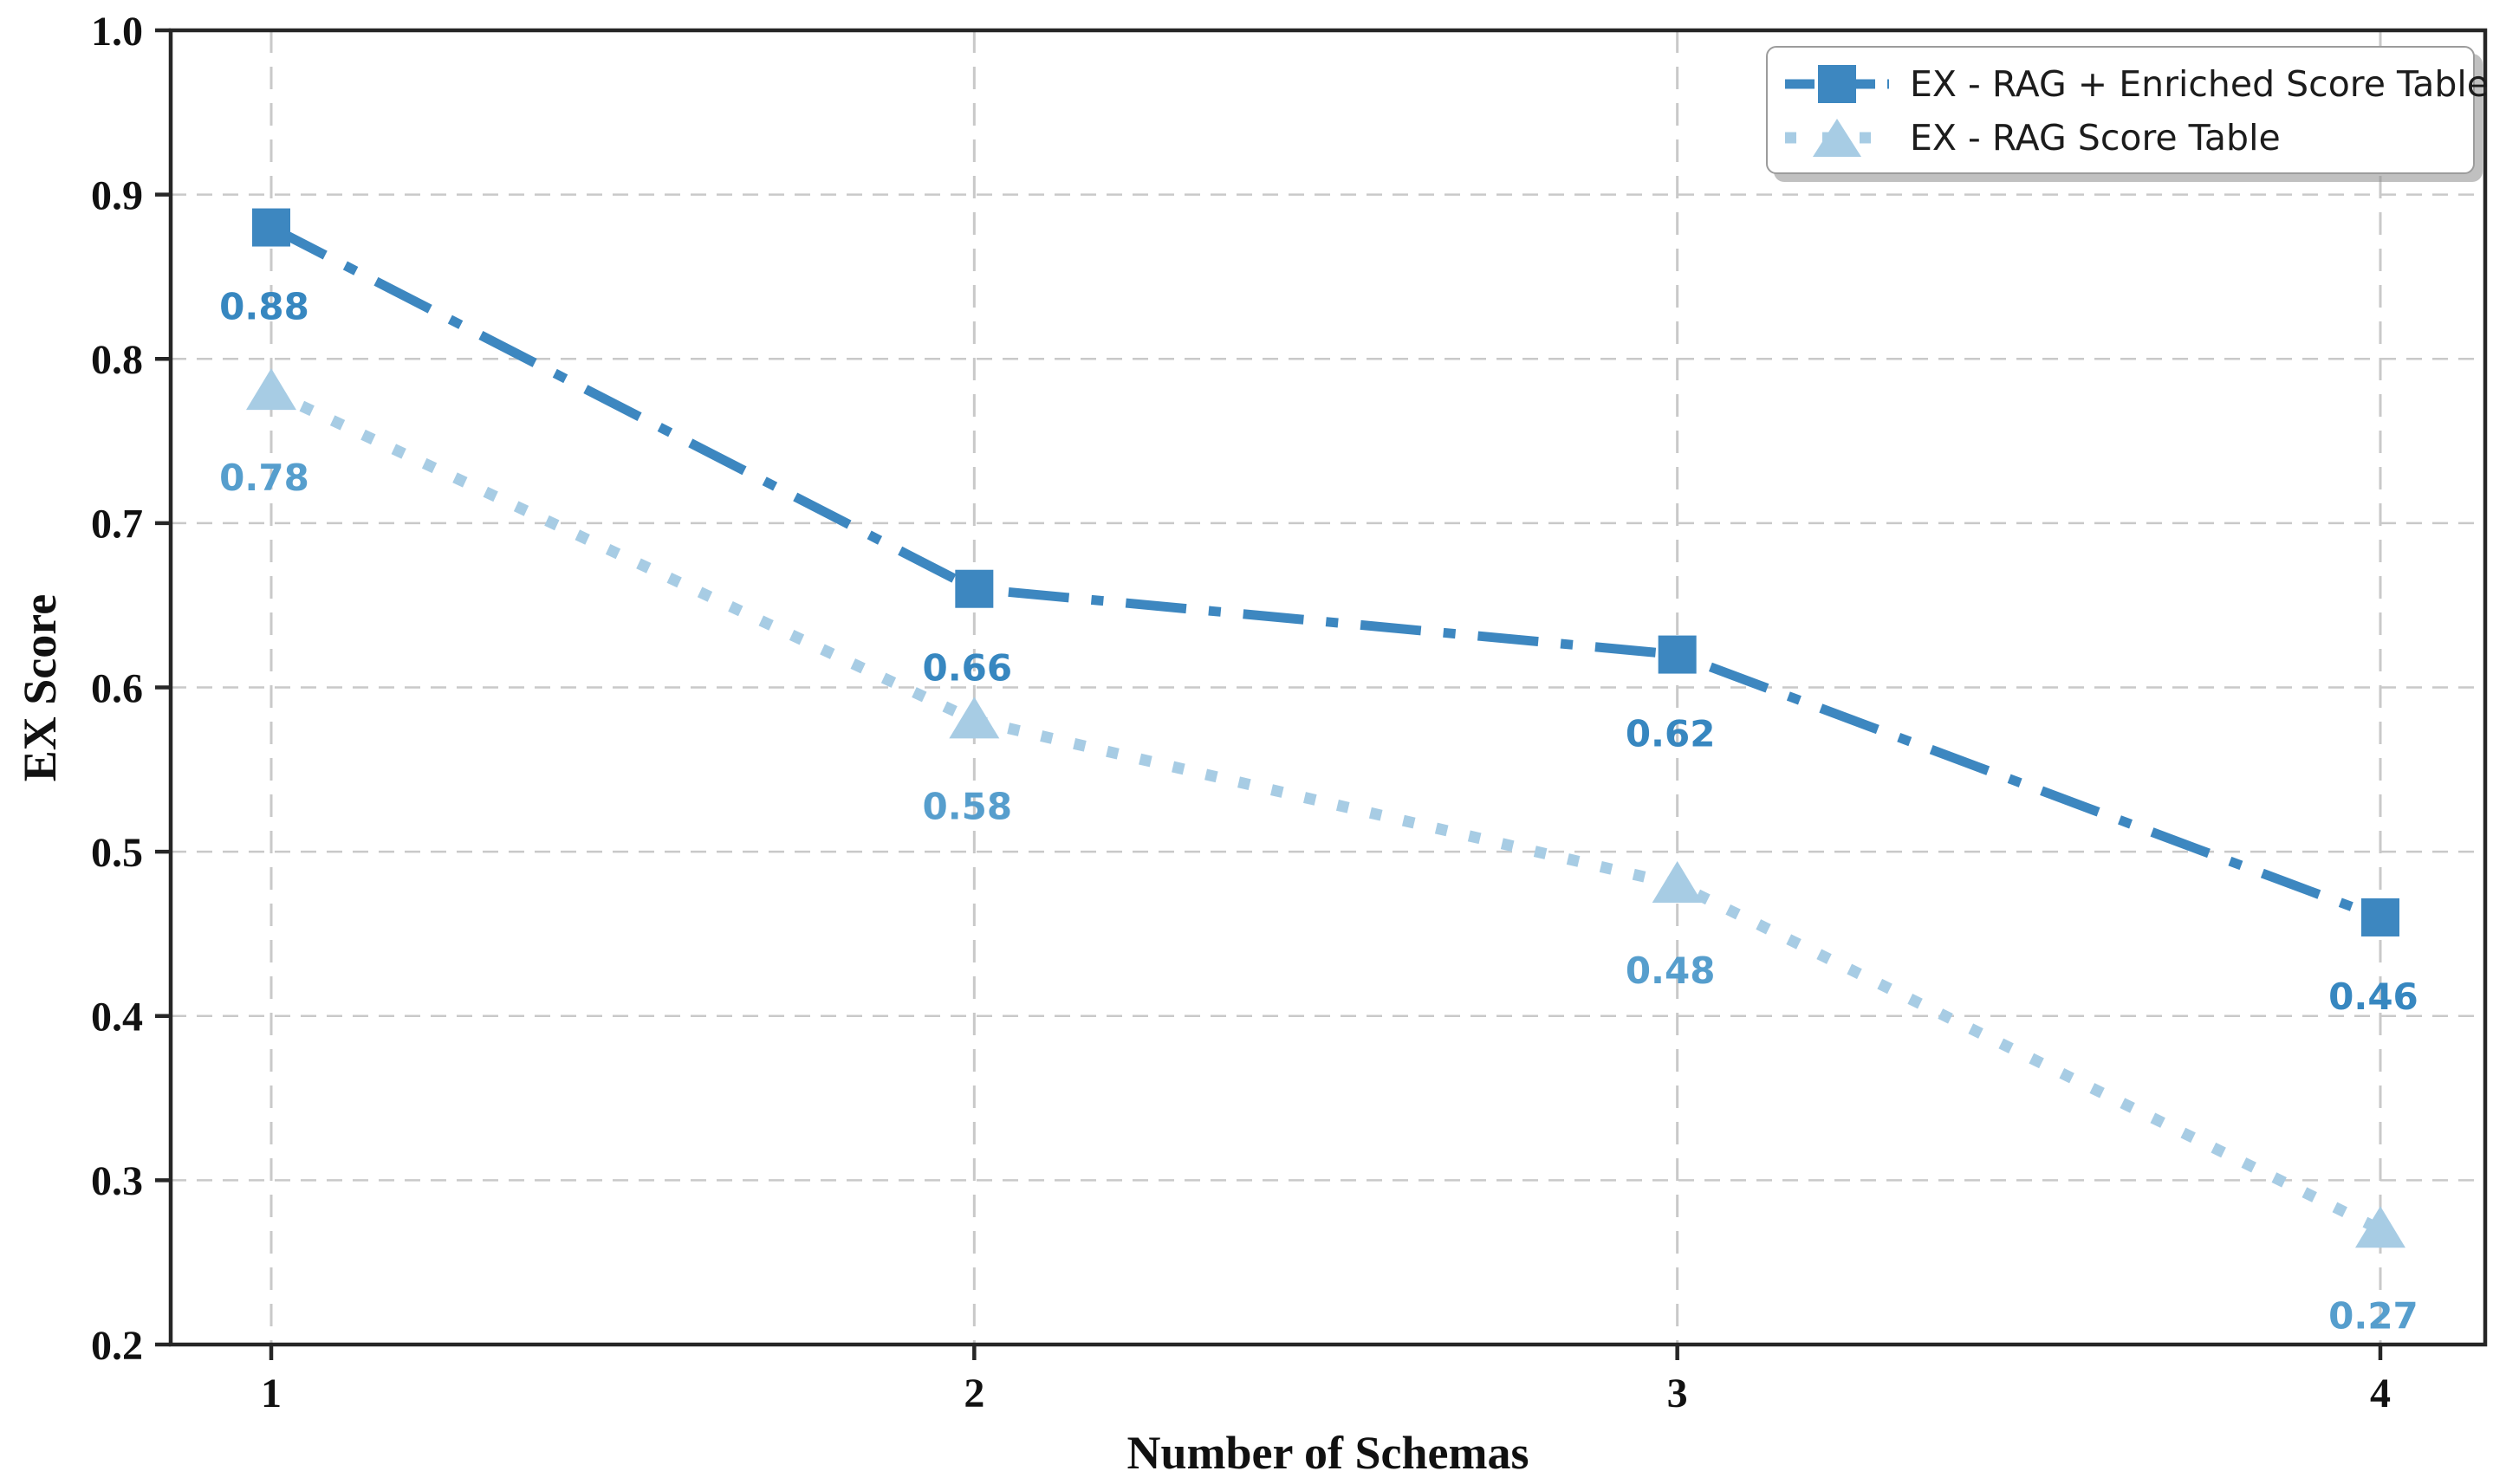 The image size is (2506, 1484). I want to click on legend-label-enriched: EX - RAG + Enriched Score Table, so click(2200, 83).